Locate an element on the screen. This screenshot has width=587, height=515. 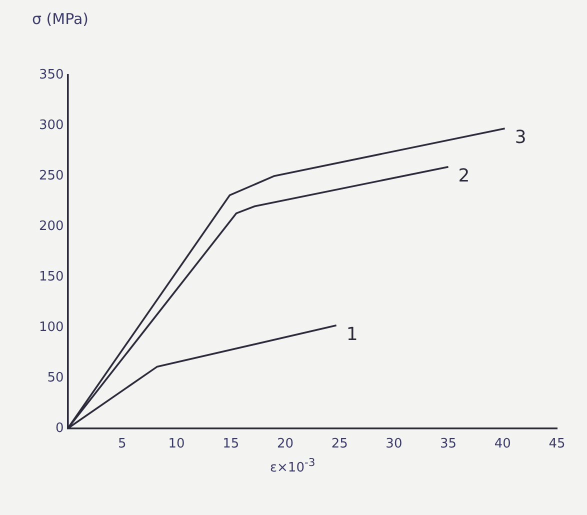
y-tick-label: 100 is located at coordinates (51, 327).